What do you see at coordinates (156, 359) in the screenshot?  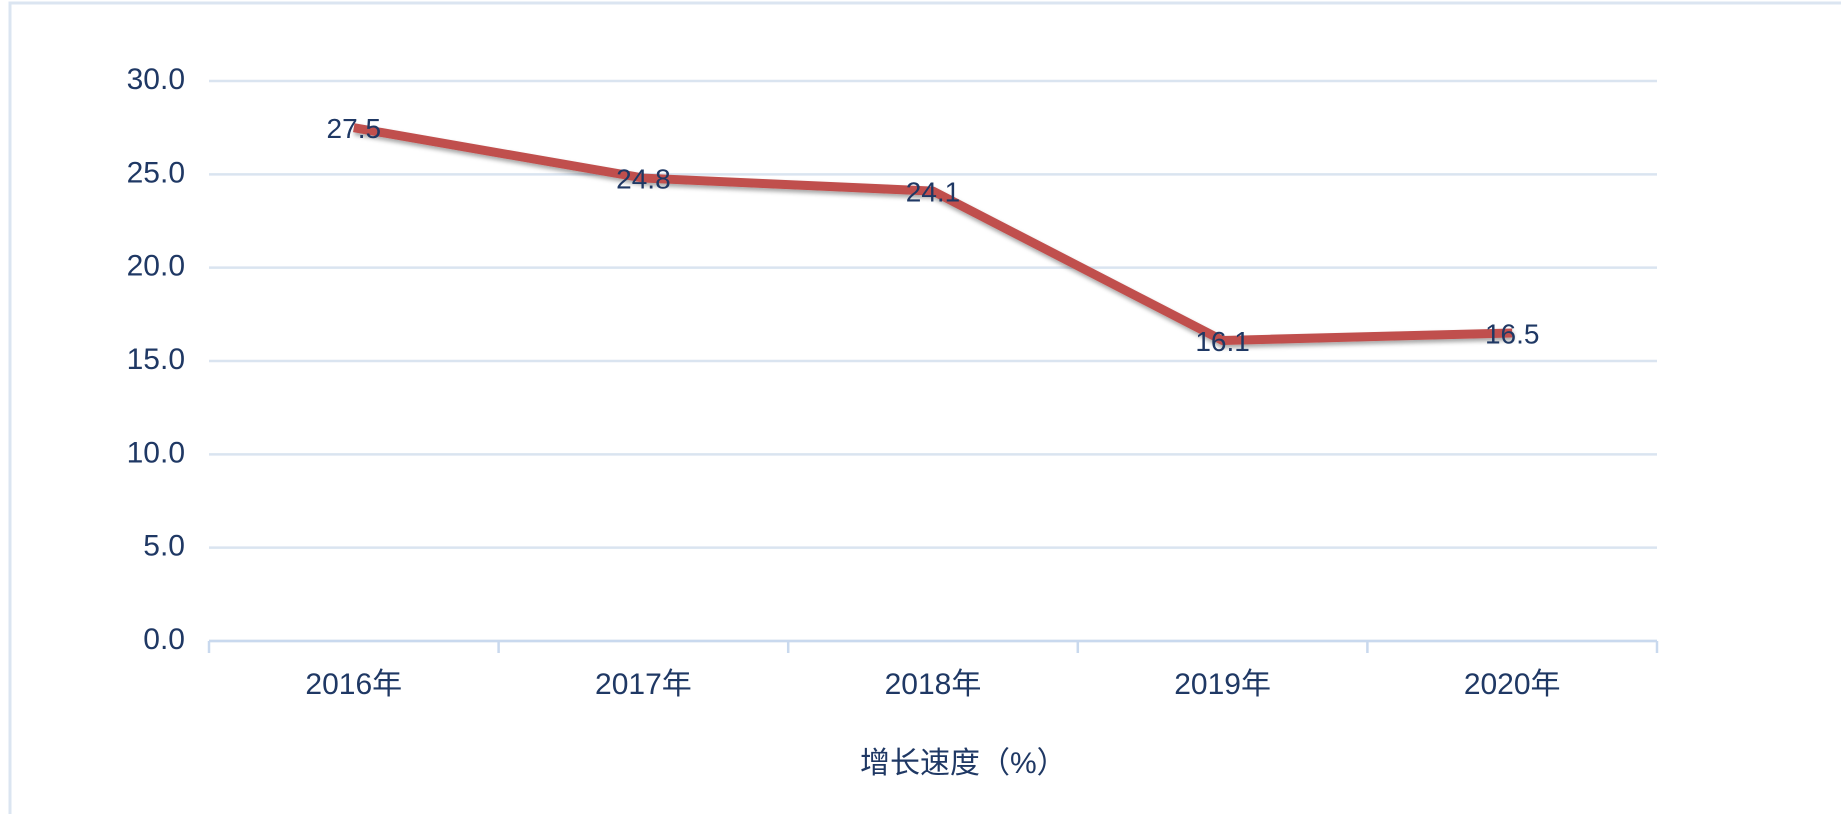 I see `y-tick-label: 15.0` at bounding box center [156, 359].